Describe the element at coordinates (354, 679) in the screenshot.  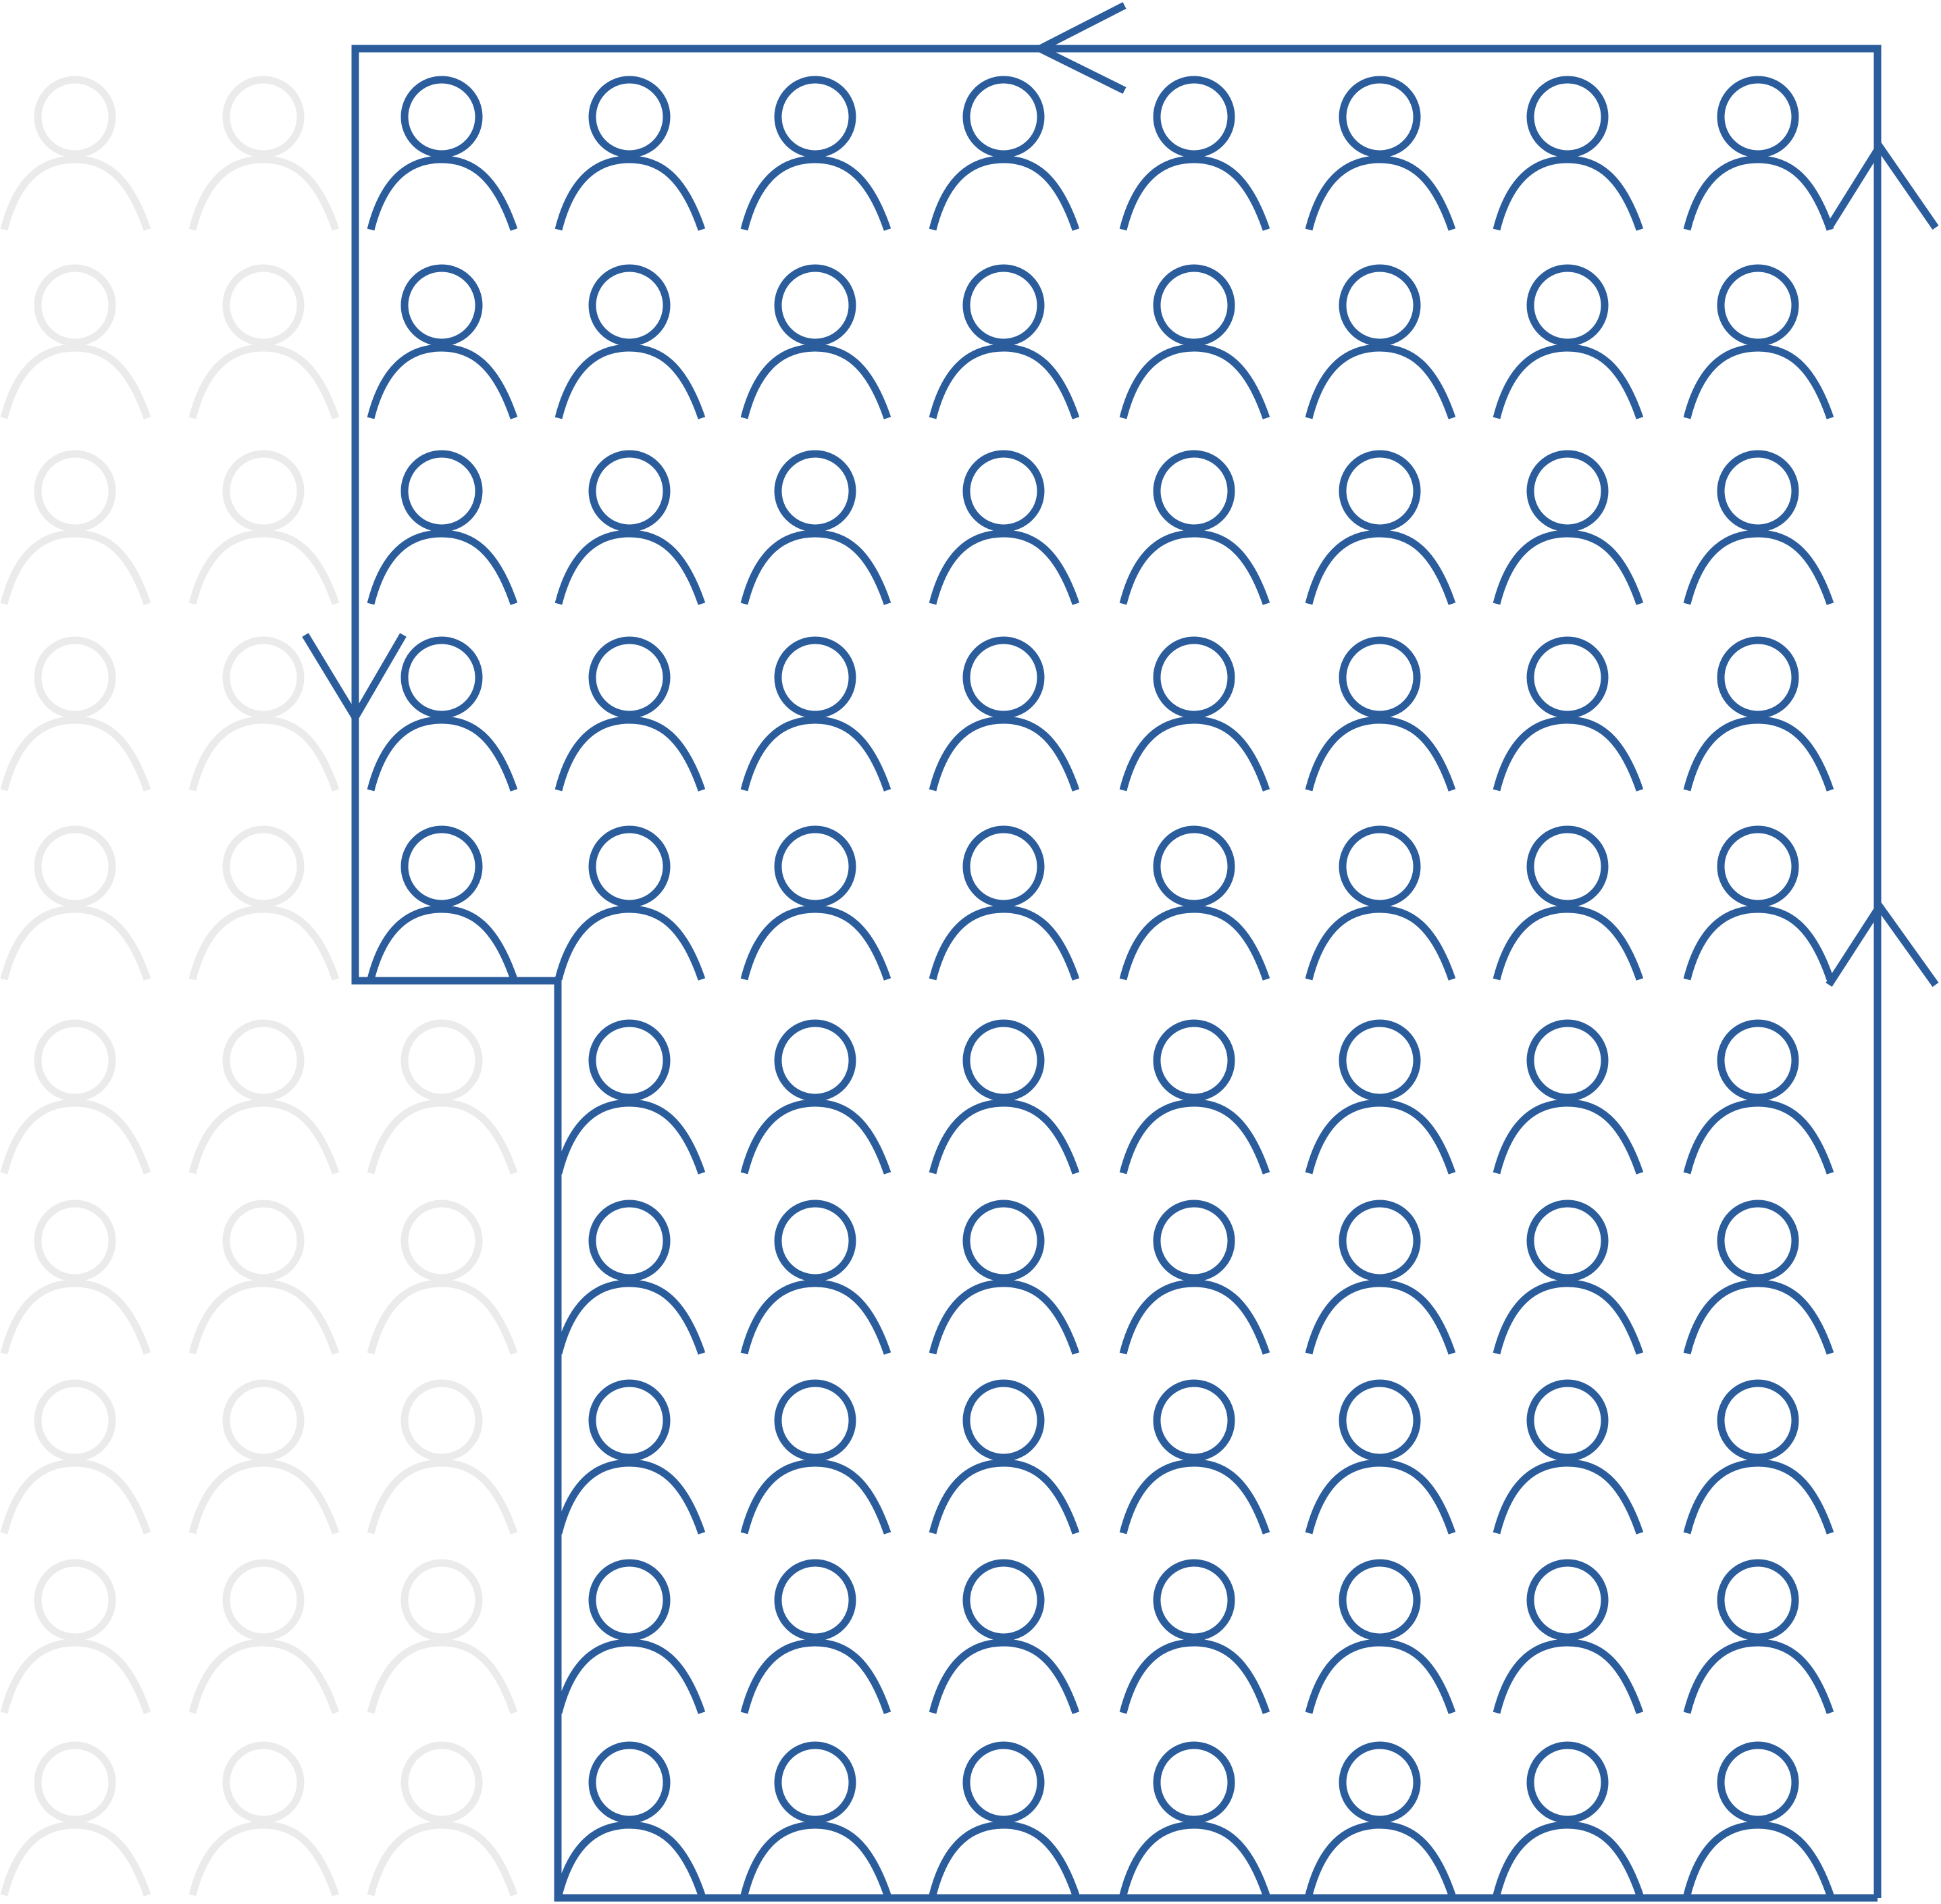
I see `arrow-left-down-icon` at that location.